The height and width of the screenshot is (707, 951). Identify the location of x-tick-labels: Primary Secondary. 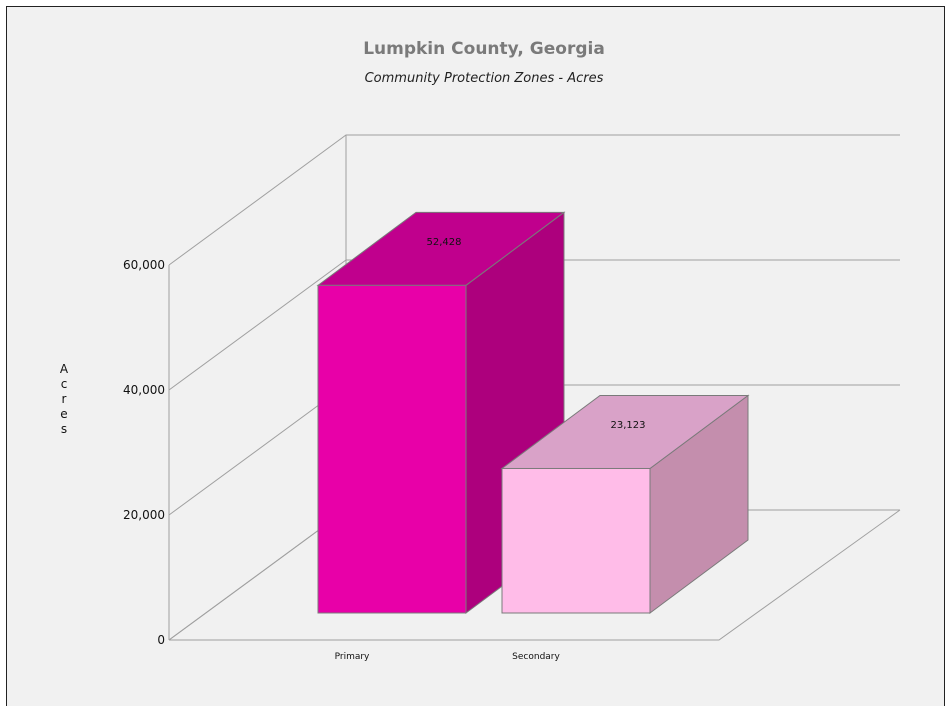
(448, 657).